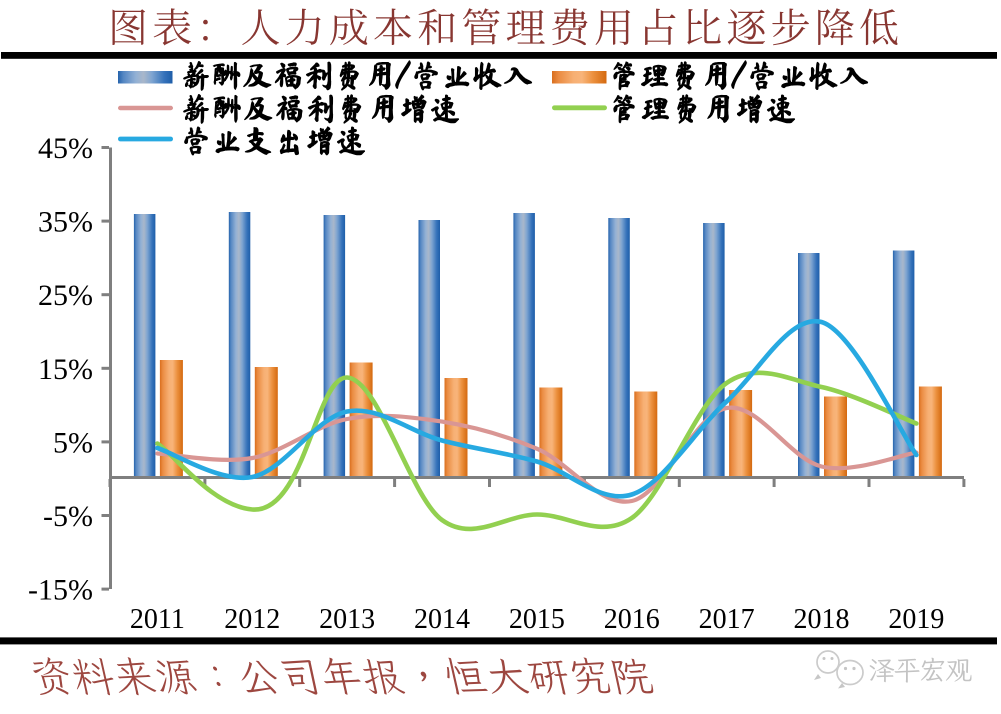 The image size is (1001, 714). Describe the element at coordinates (65, 222) in the screenshot. I see `svg-text: 35%` at that location.